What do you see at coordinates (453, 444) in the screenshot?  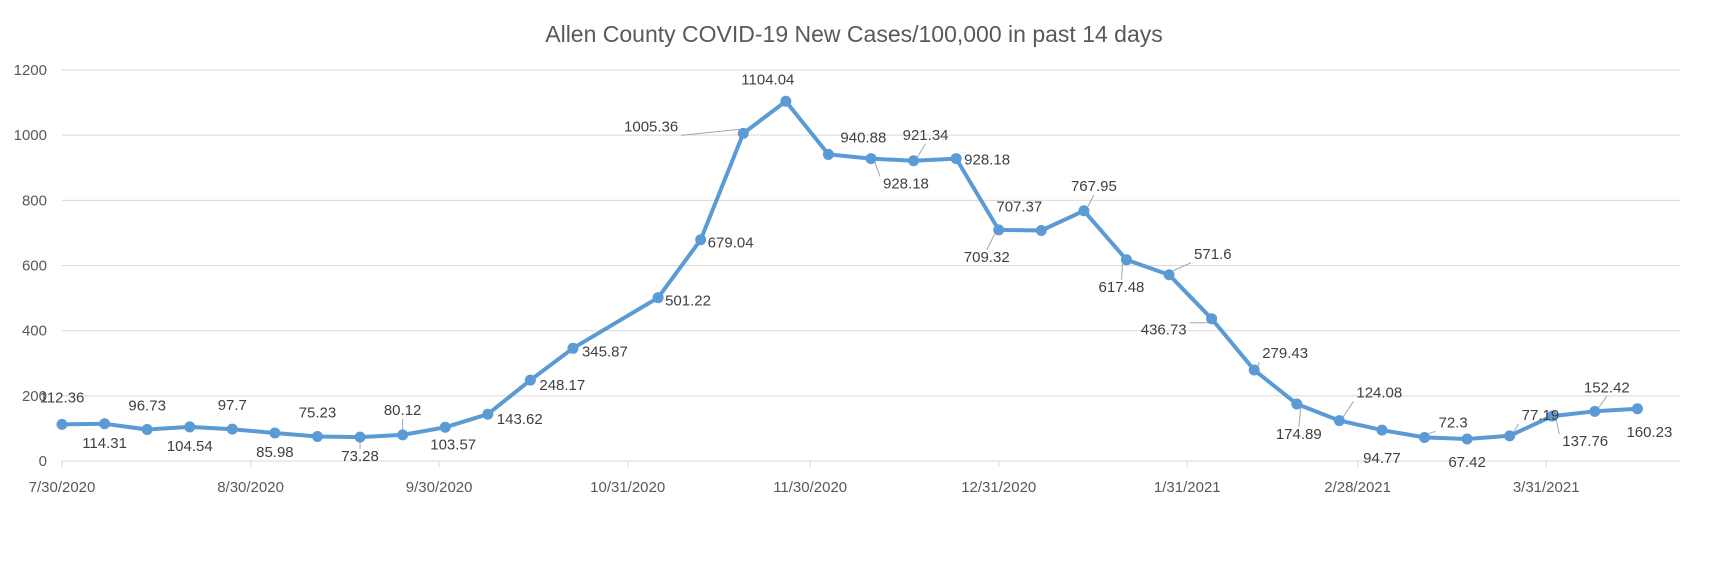 I see `data-label: 103.57` at bounding box center [453, 444].